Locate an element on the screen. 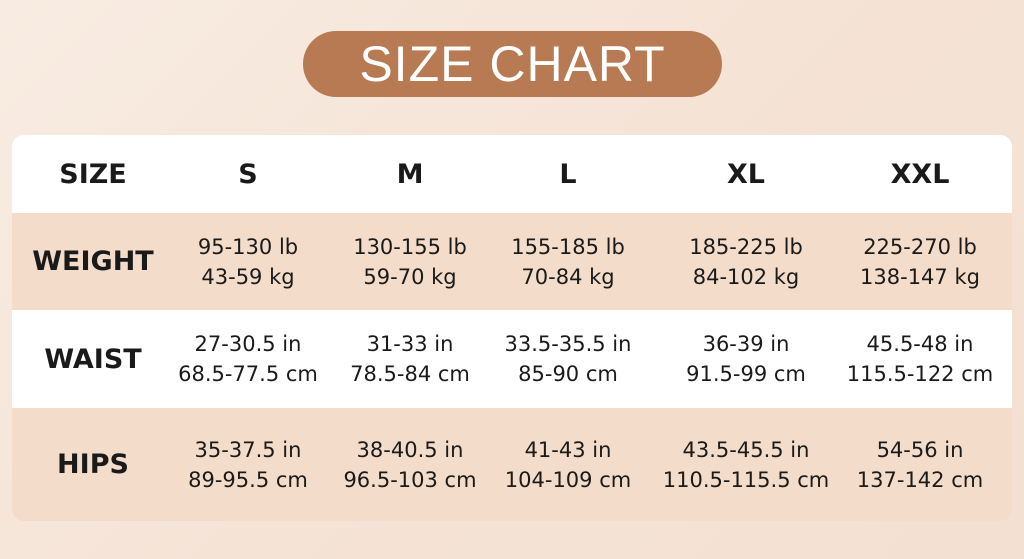 This screenshot has height=559, width=1024. metric-value: 137-142 cm is located at coordinates (920, 479).